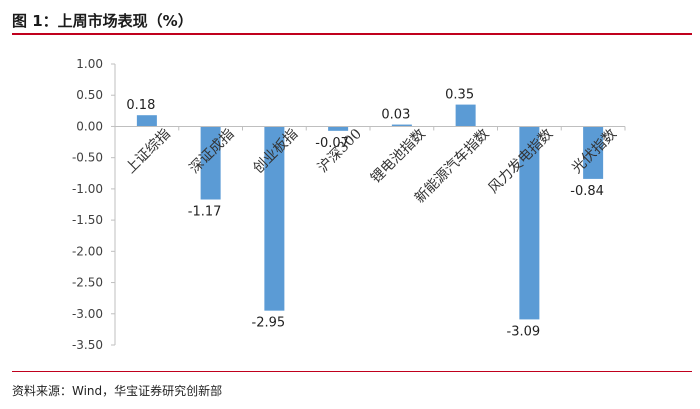 The image size is (700, 409). I want to click on category-label: 沪深300, so click(340, 151).